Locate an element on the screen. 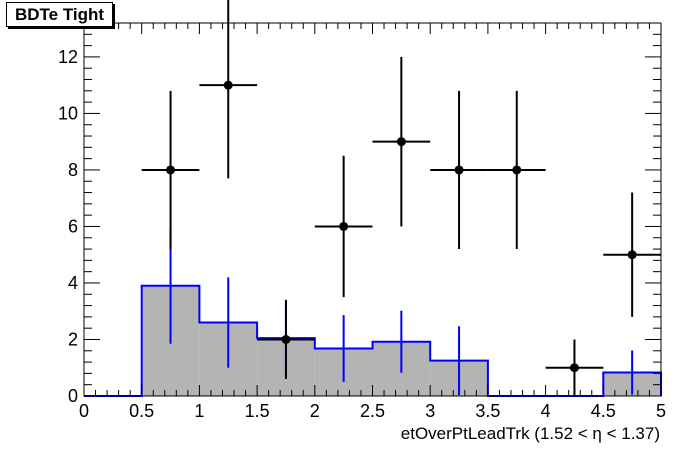 This screenshot has height=472, width=696. y-tick-label: 8 is located at coordinates (73, 170).